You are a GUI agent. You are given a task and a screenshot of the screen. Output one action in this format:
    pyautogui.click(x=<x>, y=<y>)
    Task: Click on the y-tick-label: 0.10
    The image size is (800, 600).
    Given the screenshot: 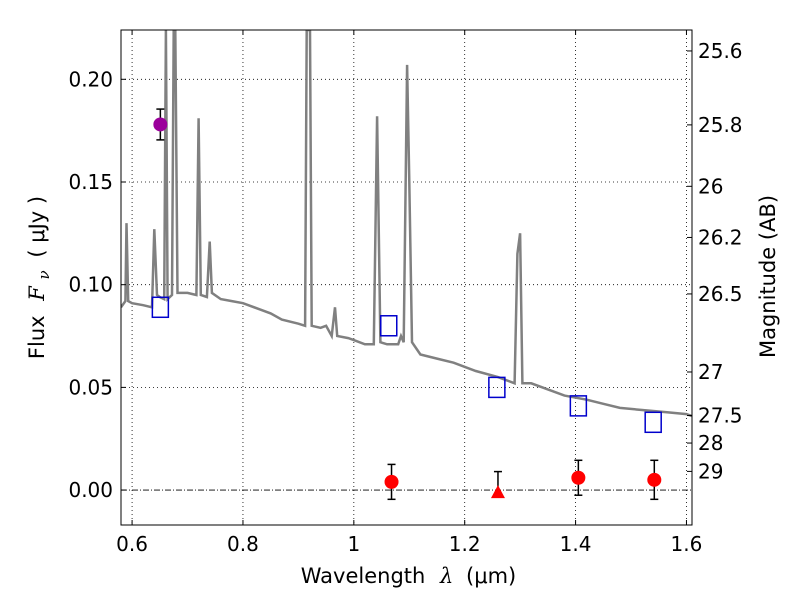 What is the action you would take?
    pyautogui.click(x=90, y=285)
    